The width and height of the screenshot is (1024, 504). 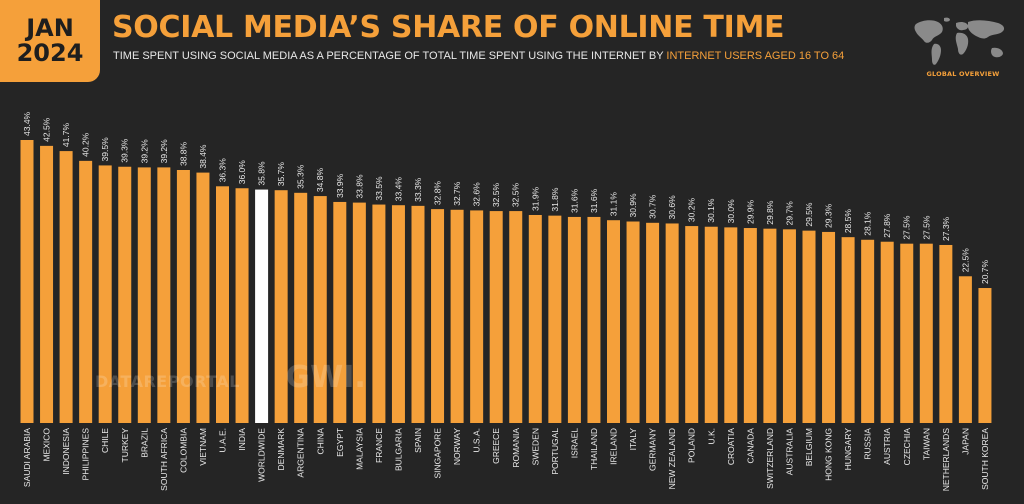 I want to click on bar-ireland, so click(x=613, y=321).